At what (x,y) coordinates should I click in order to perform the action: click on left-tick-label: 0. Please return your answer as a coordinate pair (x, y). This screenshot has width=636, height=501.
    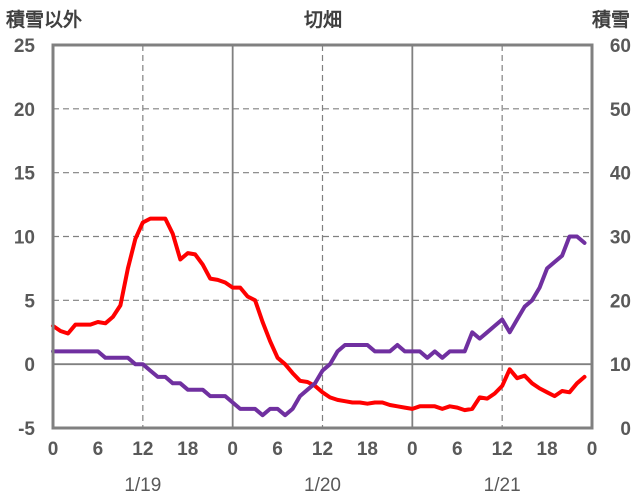
    Looking at the image, I should click on (29, 365).